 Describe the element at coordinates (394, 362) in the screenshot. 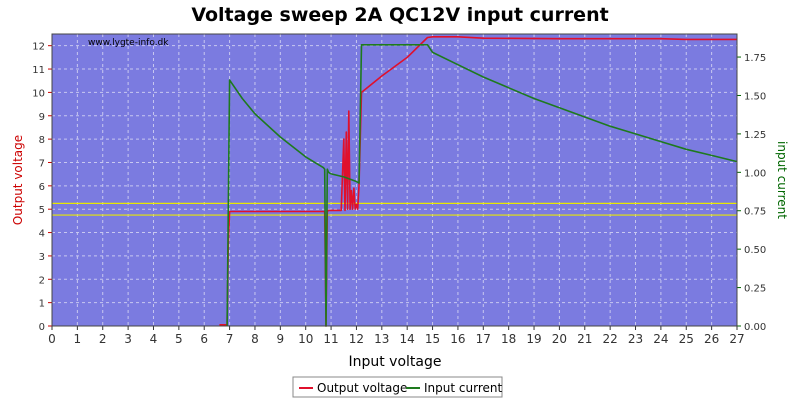

I see `x-axis-label: Input voltage` at that location.